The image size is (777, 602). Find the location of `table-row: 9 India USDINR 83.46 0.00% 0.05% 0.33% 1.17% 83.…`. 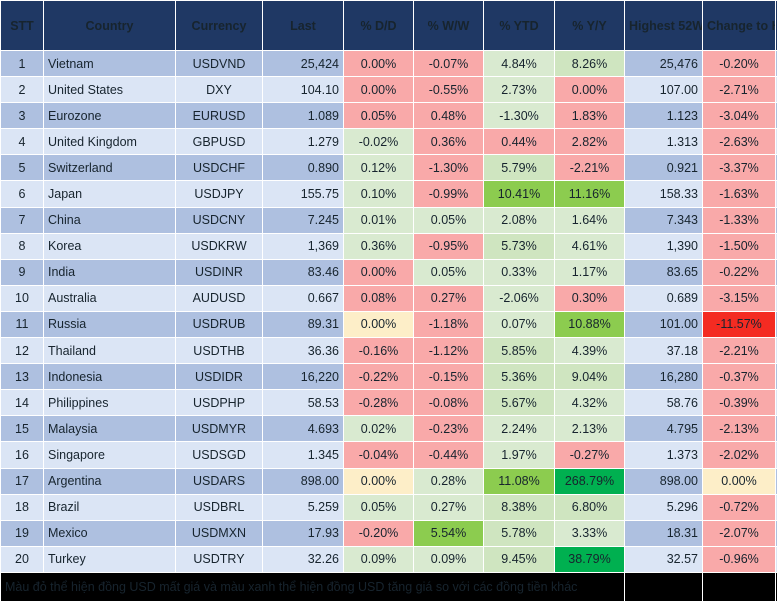

table-row: 9 India USDINR 83.46 0.00% 0.05% 0.33% 1.17% 83.… is located at coordinates (388, 272).